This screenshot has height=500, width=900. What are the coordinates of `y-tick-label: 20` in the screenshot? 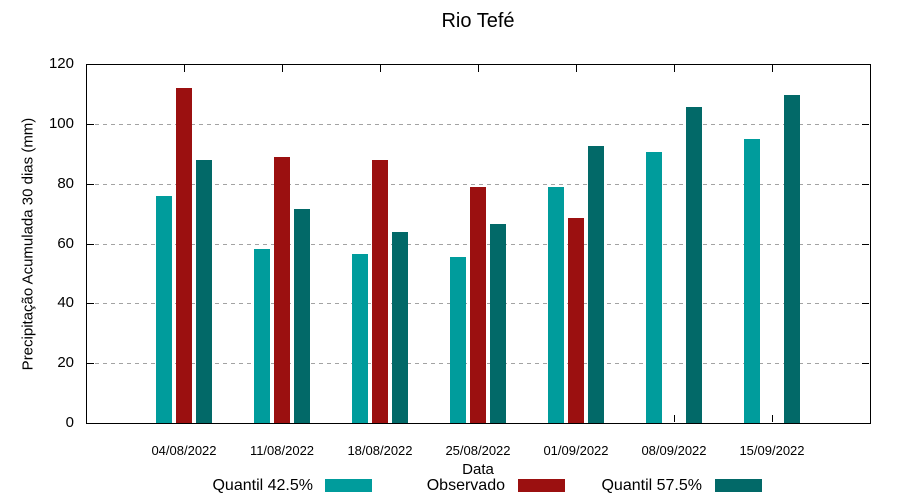 It's located at (65, 363).